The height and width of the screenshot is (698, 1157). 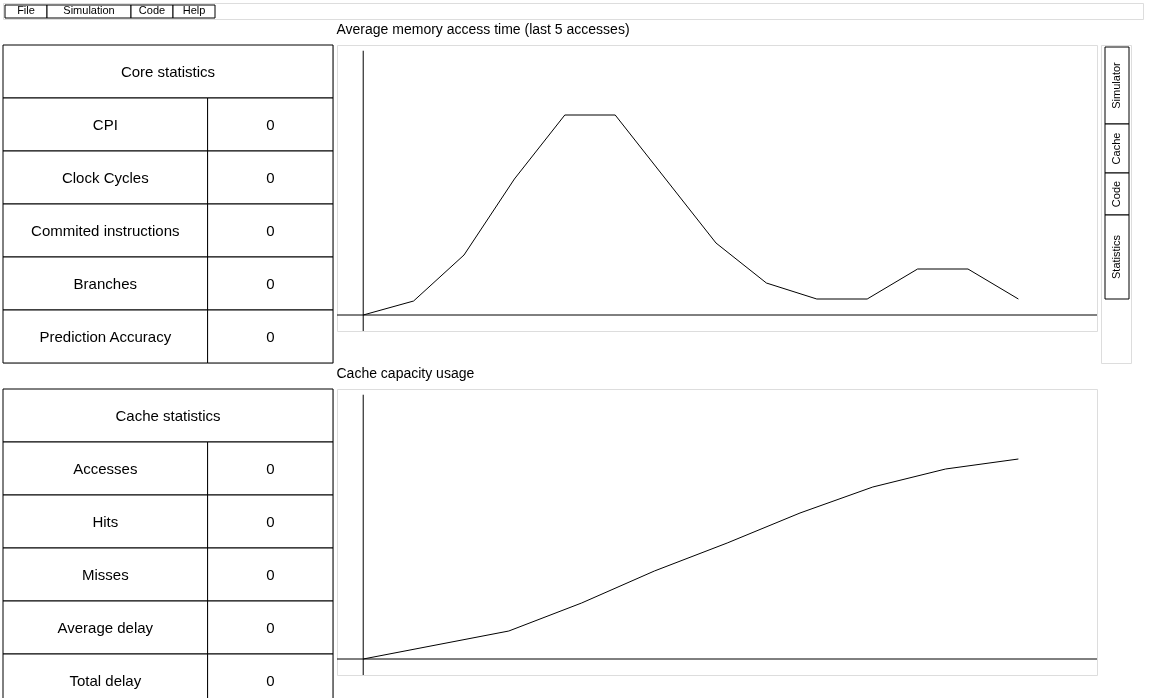 I want to click on category-label: Clock Cycles, so click(x=105, y=177).